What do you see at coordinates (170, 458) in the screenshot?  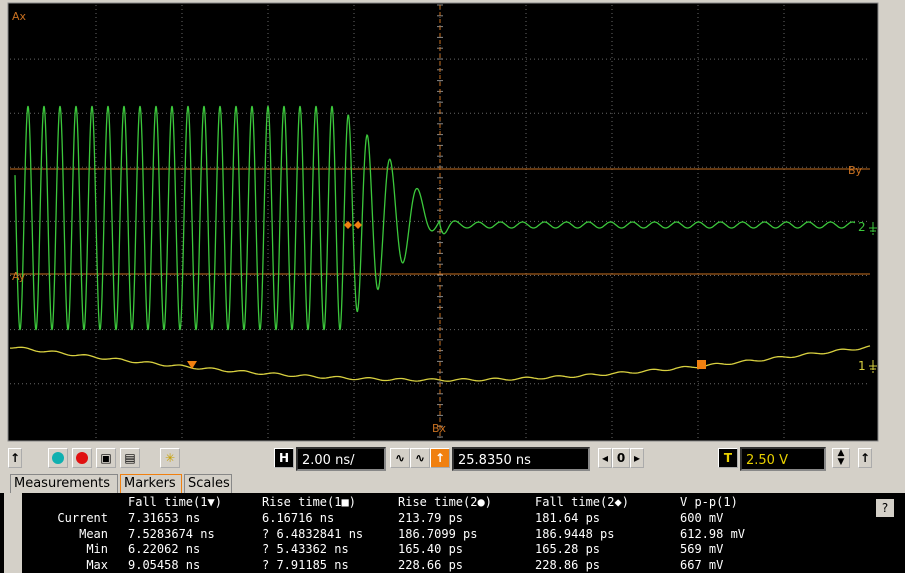 I see `brightness-button: ✳` at bounding box center [170, 458].